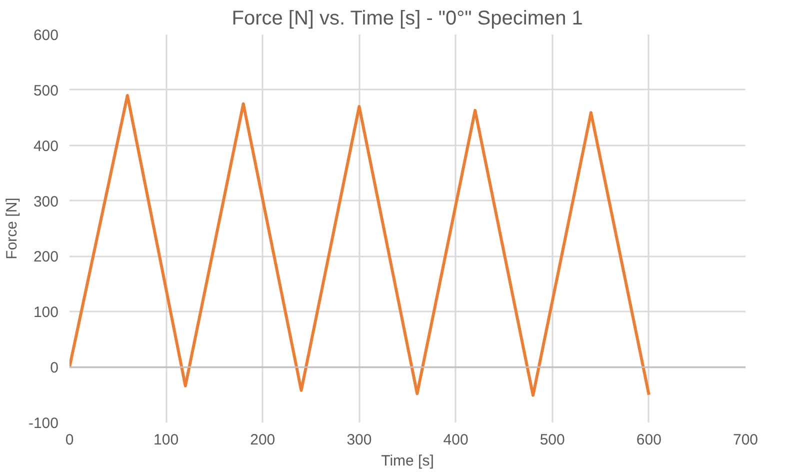  I want to click on y-tick-label: 500, so click(46, 91).